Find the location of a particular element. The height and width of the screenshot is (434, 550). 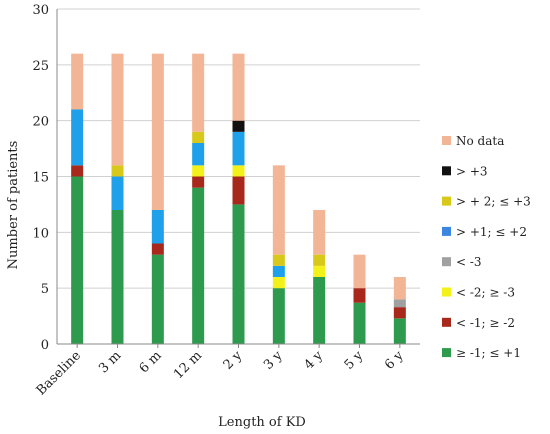

x-tick-label: 6 m is located at coordinates (151, 362).